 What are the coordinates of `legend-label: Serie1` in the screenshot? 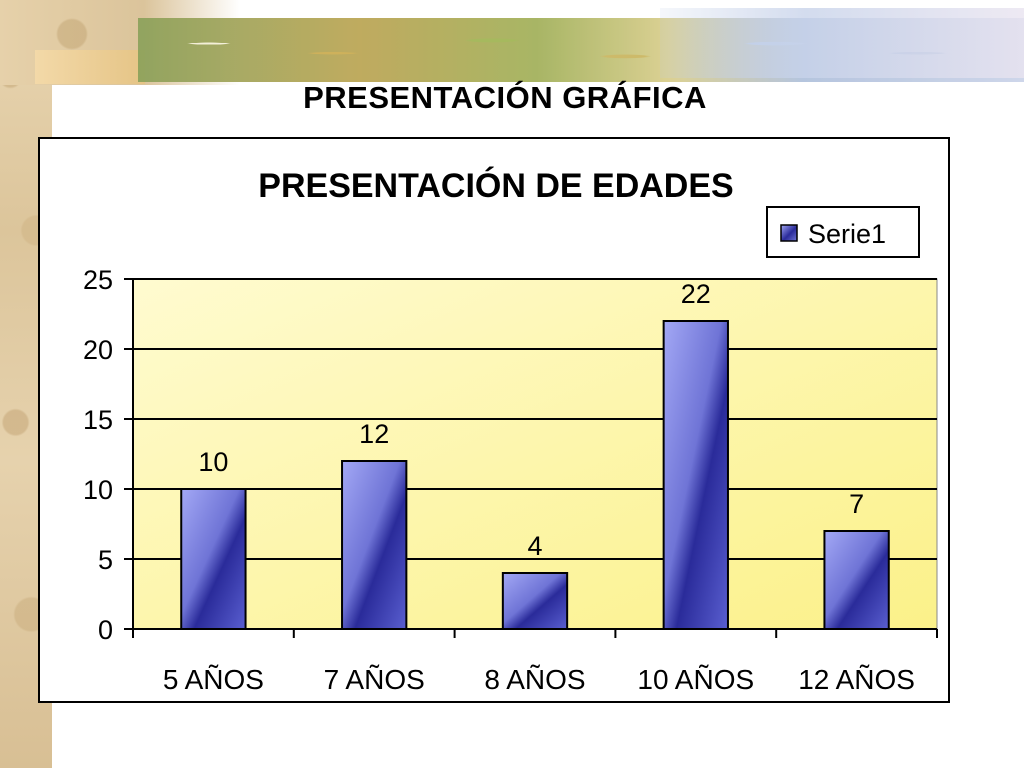 It's located at (847, 234).